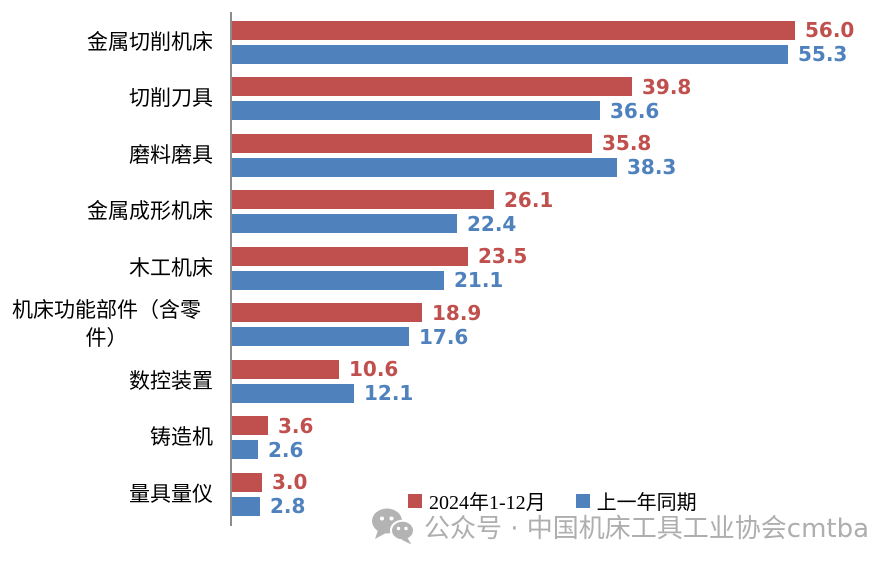  What do you see at coordinates (231, 269) in the screenshot?
I see `category-axis-line` at bounding box center [231, 269].